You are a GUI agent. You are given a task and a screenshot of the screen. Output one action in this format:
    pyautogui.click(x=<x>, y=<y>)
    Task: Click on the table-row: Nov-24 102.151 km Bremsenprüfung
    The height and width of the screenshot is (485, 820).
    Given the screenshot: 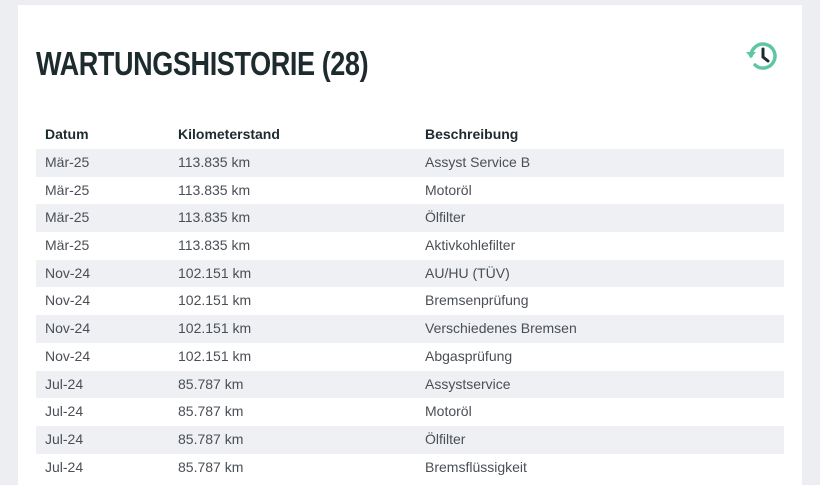 What is the action you would take?
    pyautogui.click(x=410, y=301)
    